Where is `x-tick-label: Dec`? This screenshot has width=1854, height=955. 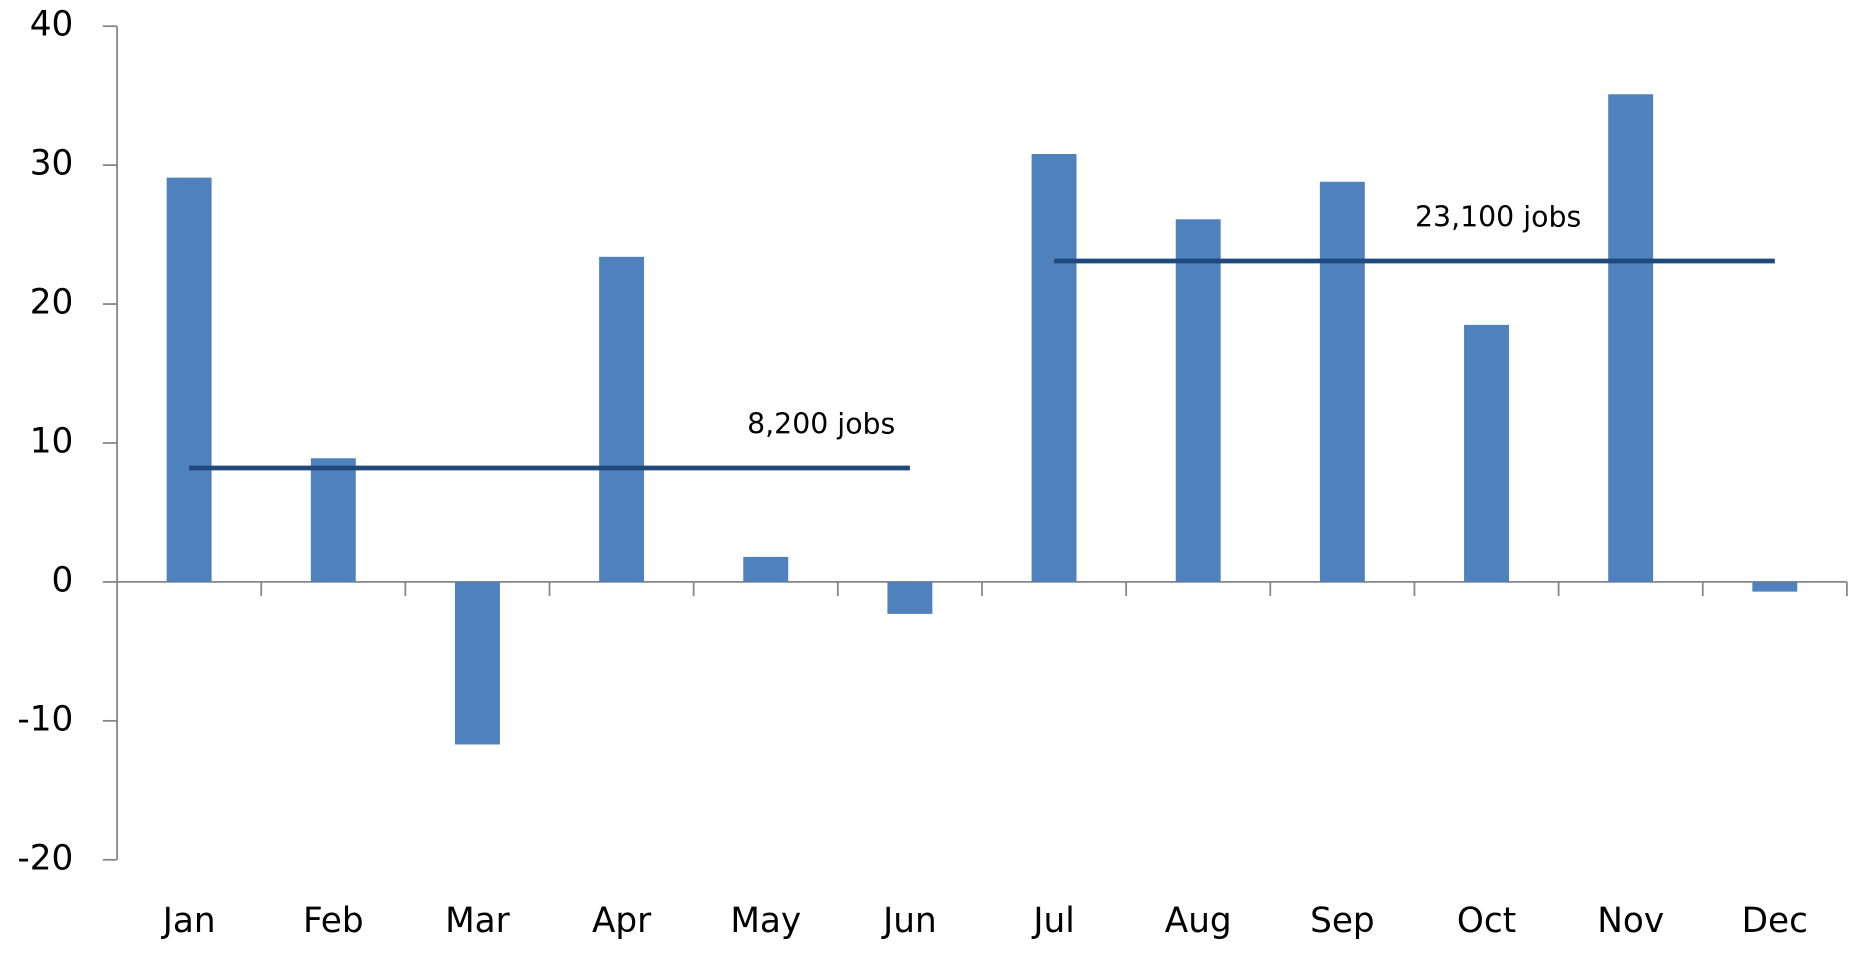 x-tick-label: Dec is located at coordinates (1775, 921).